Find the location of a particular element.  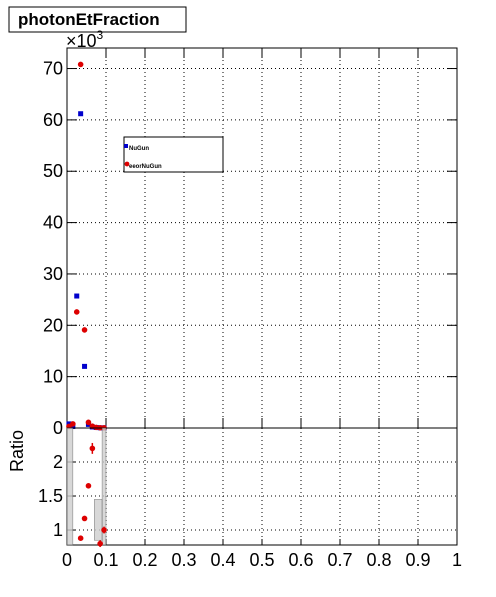

legend-marker-eeornugun is located at coordinates (127, 164).